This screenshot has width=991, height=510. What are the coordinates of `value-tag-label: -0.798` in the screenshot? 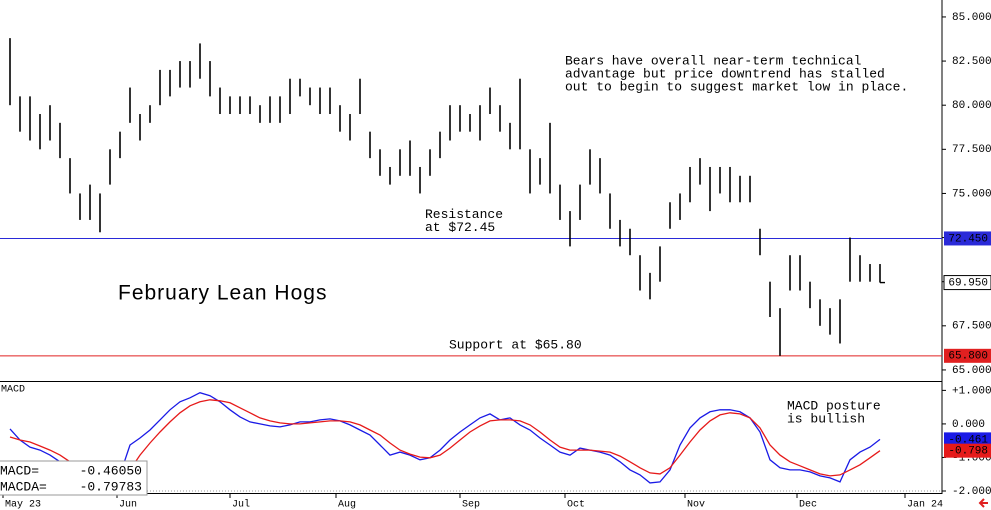 It's located at (968, 452).